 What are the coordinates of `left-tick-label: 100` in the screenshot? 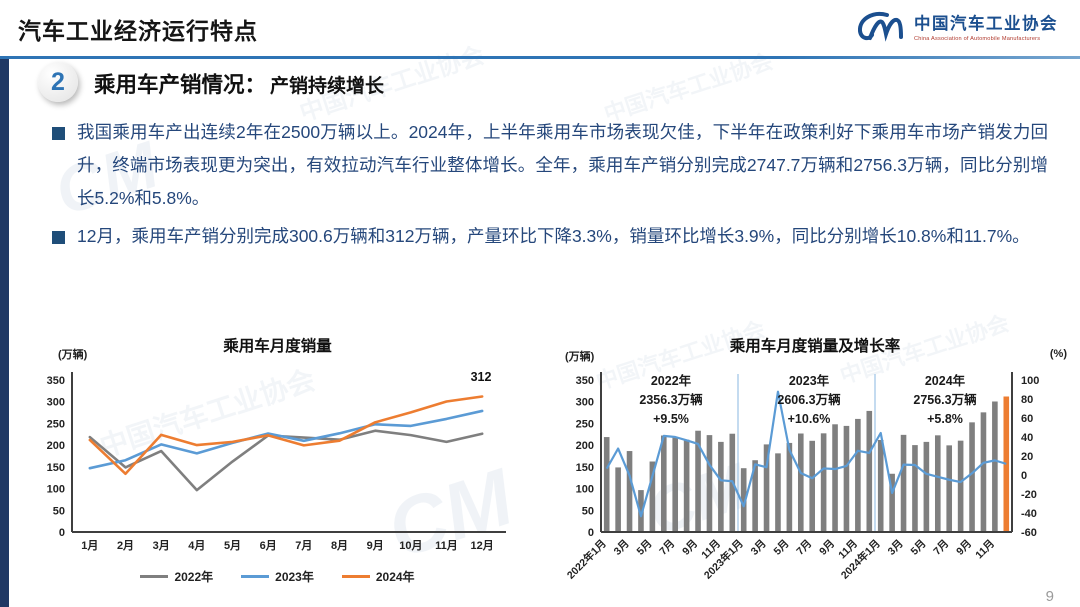 It's located at (585, 490).